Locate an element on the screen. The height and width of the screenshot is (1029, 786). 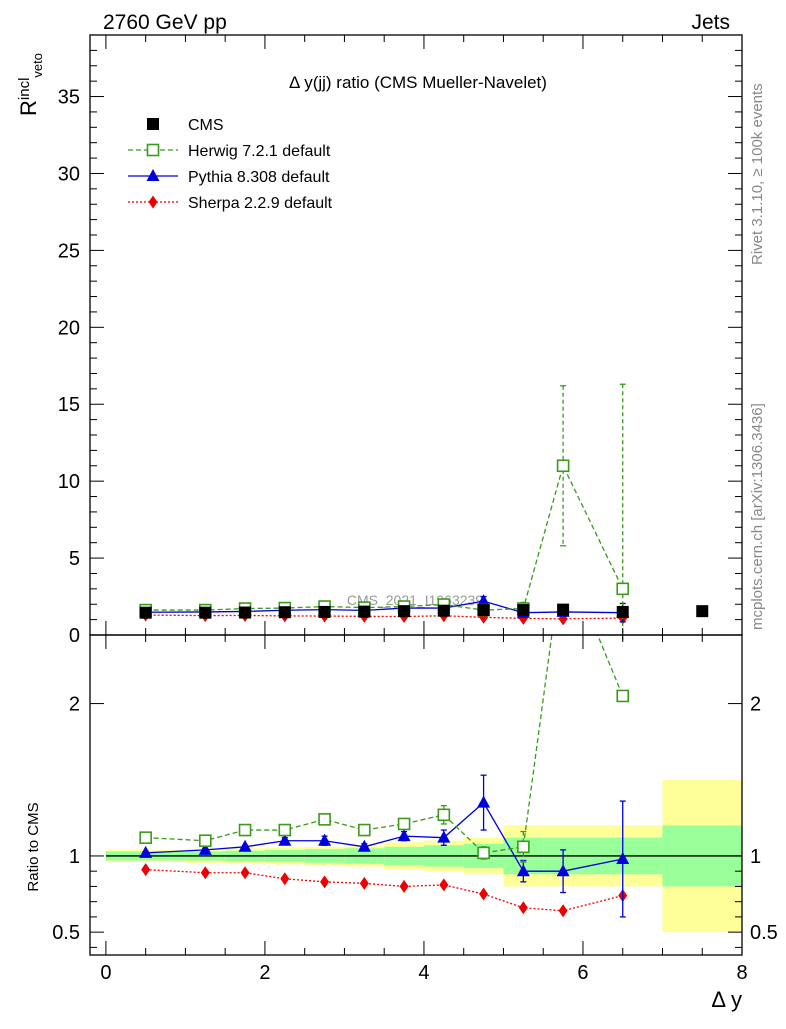
x-tick-label: 0 is located at coordinates (105, 973).